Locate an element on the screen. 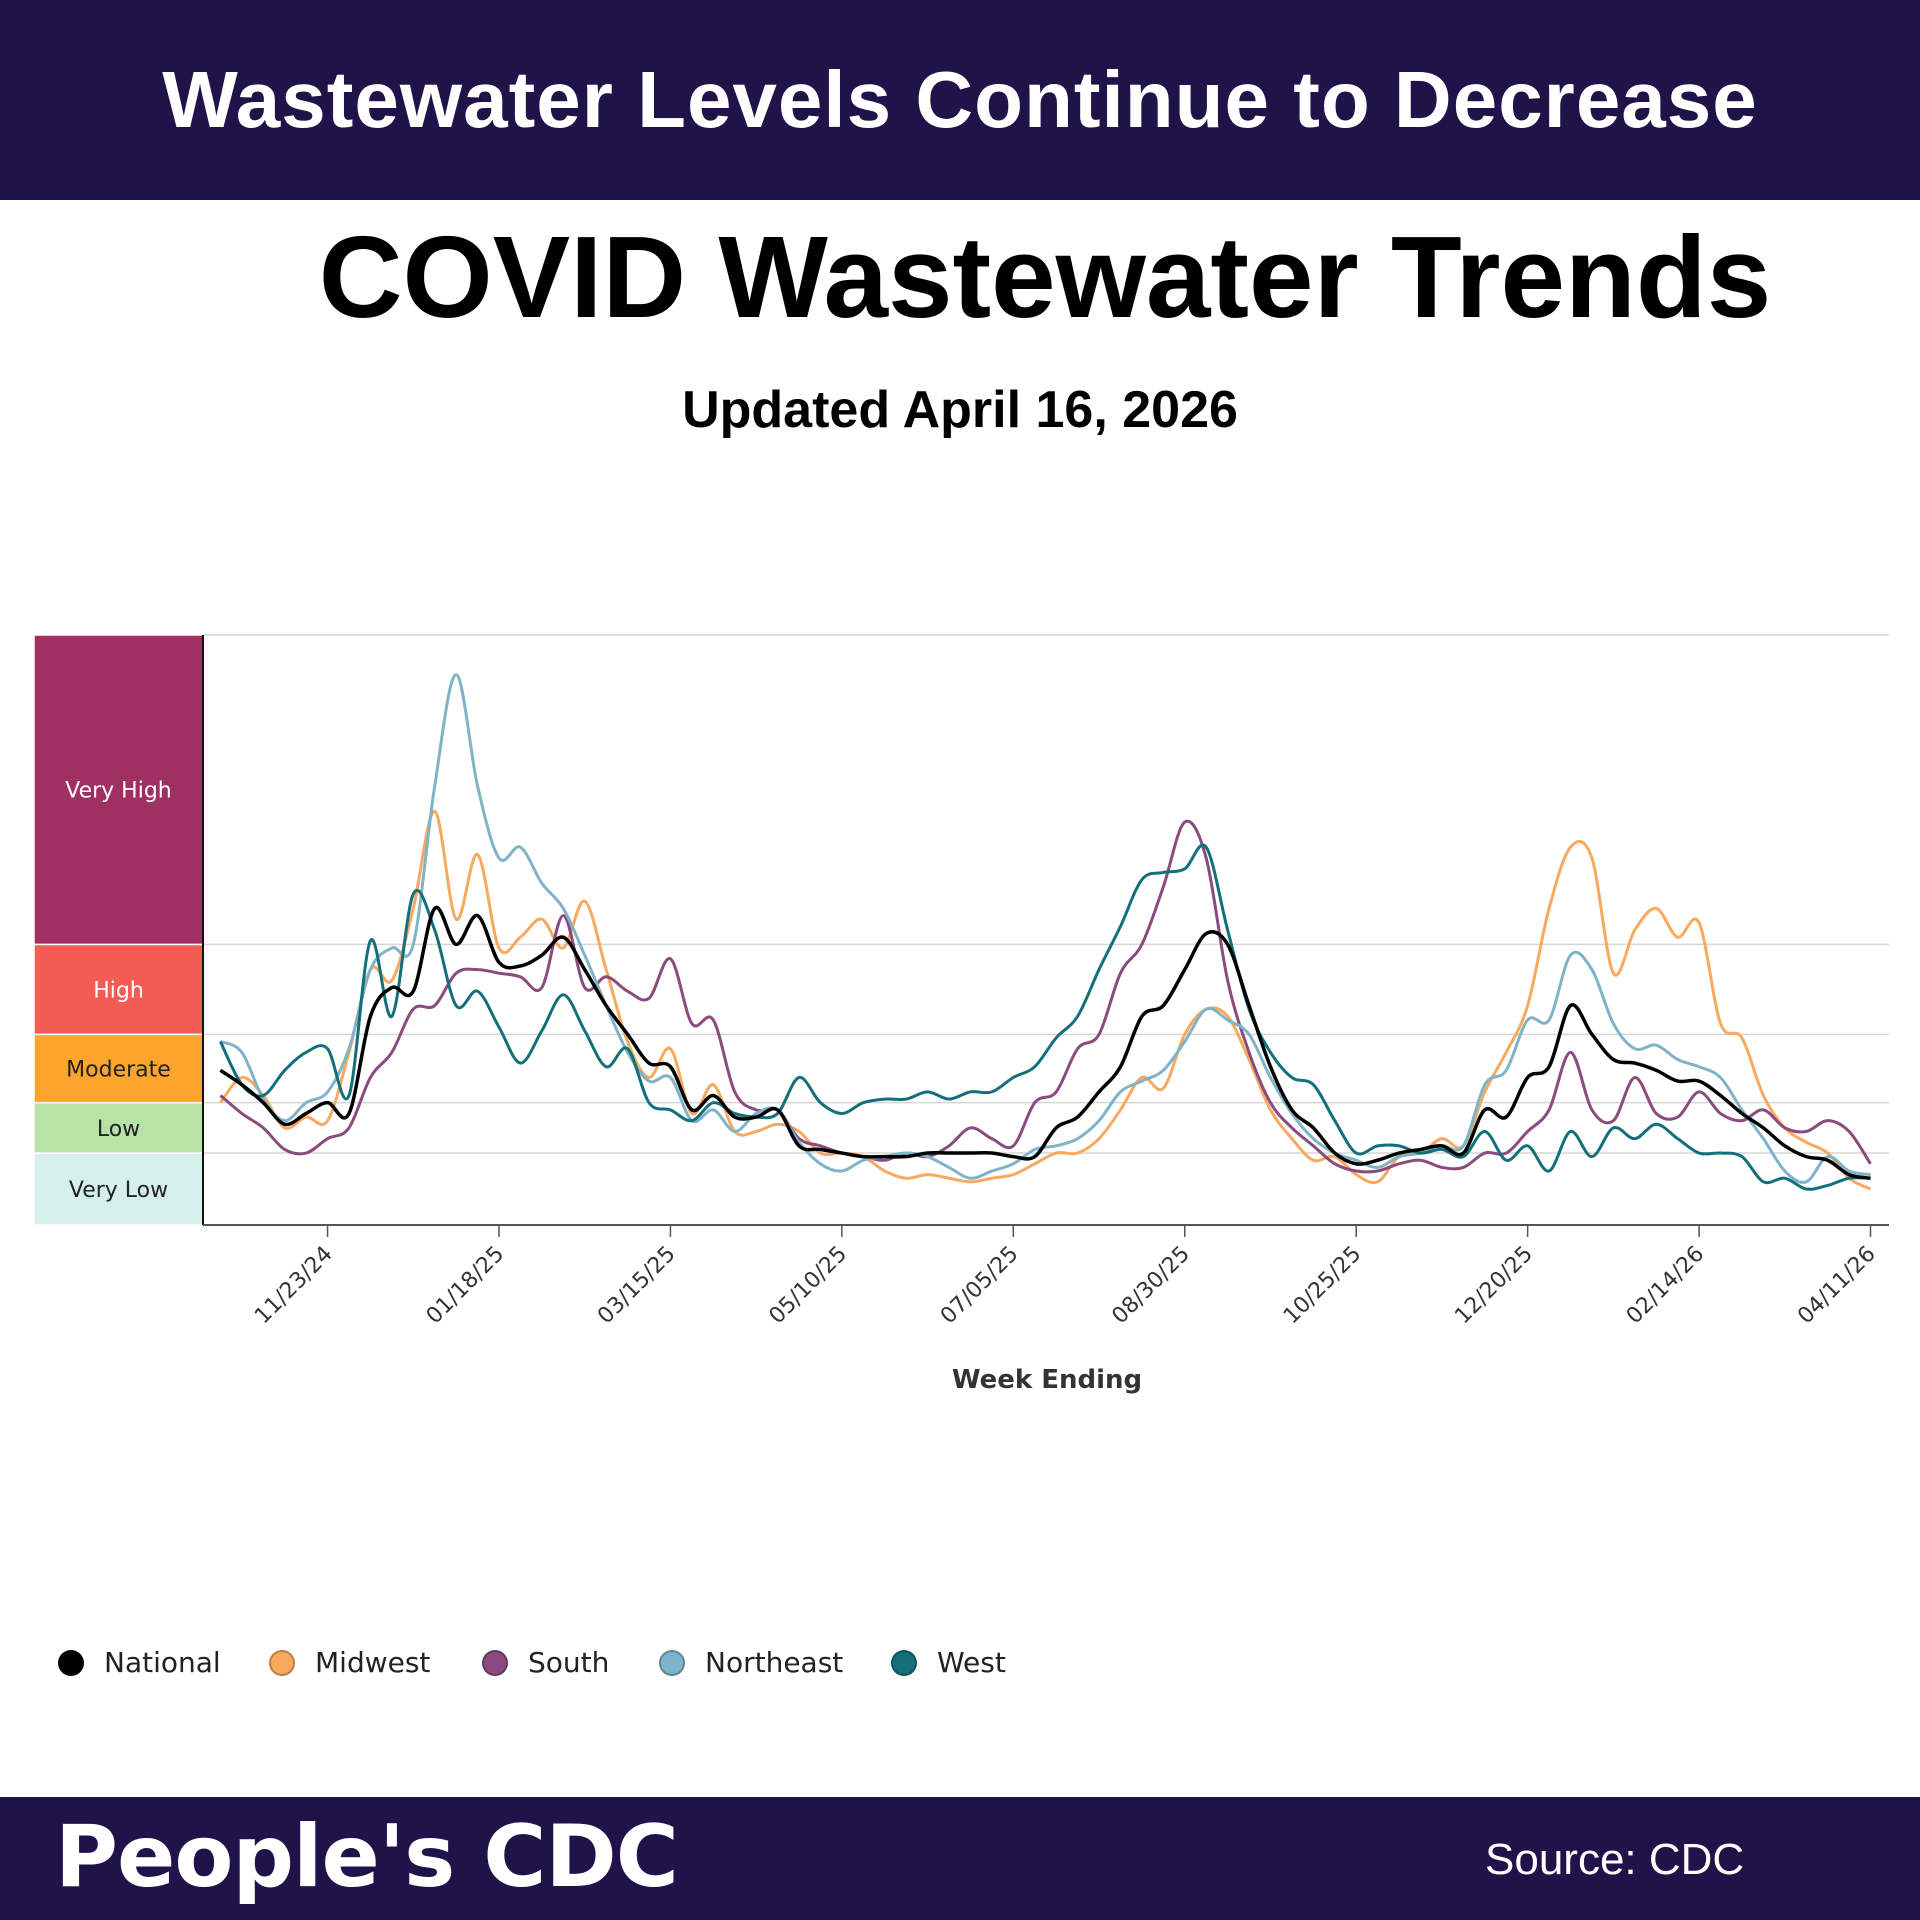 This screenshot has height=1920, width=1920. legend-label: South is located at coordinates (569, 1662).